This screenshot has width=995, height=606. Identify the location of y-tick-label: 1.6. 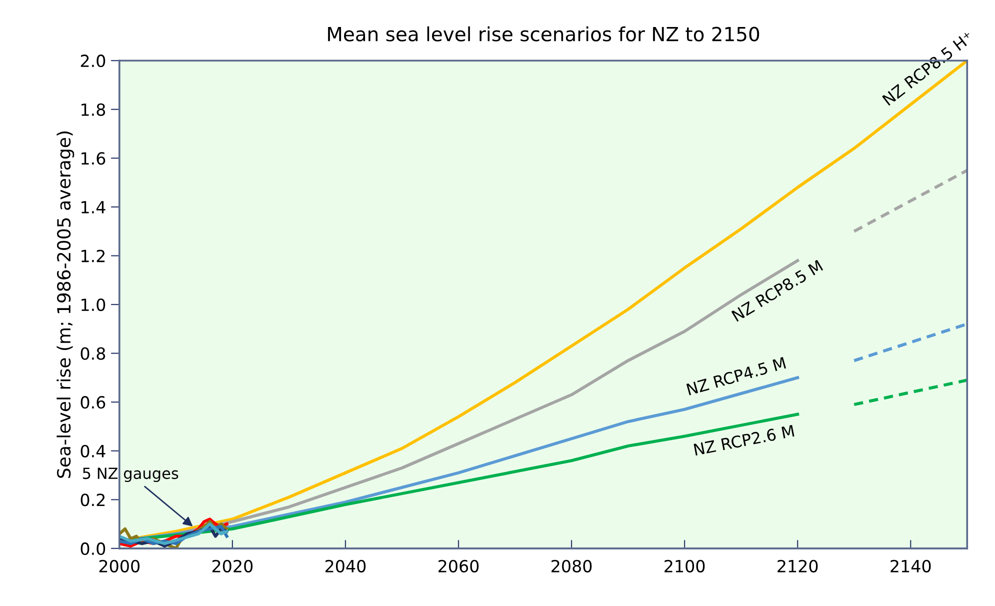
(94, 158).